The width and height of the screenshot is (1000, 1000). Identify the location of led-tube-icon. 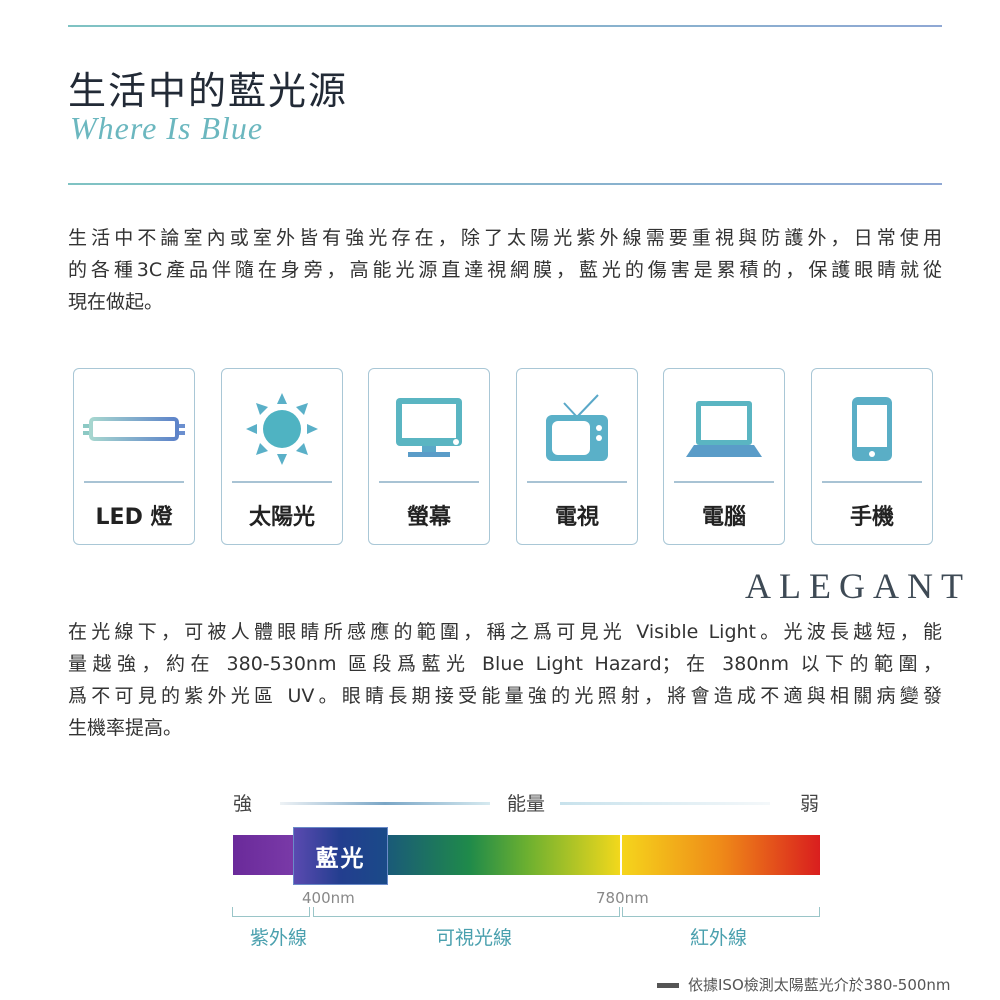
(134, 429).